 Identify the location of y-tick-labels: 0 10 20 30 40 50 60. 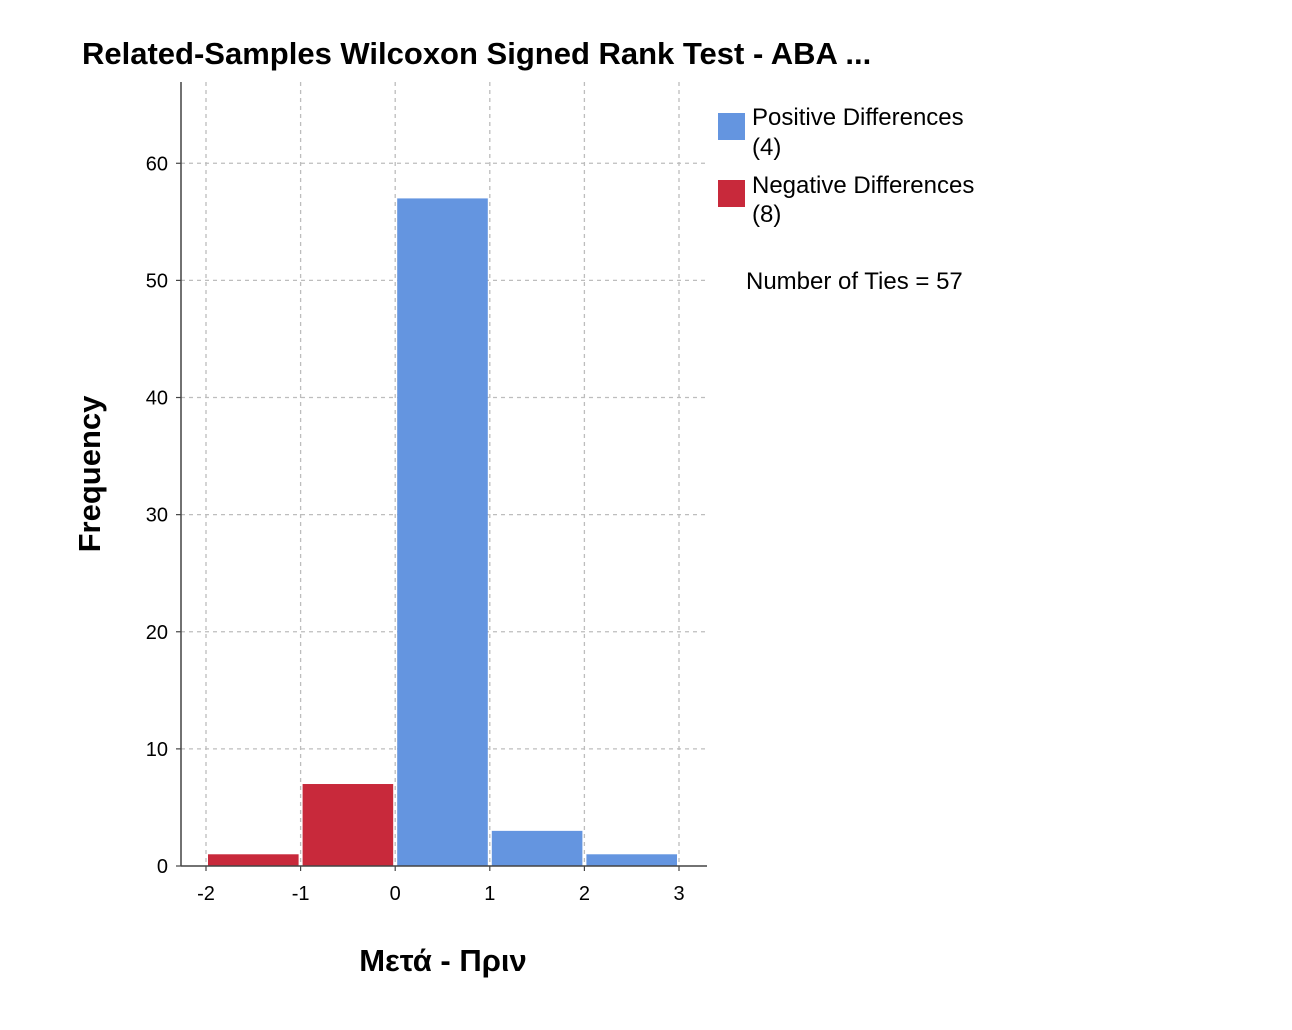
(163, 515).